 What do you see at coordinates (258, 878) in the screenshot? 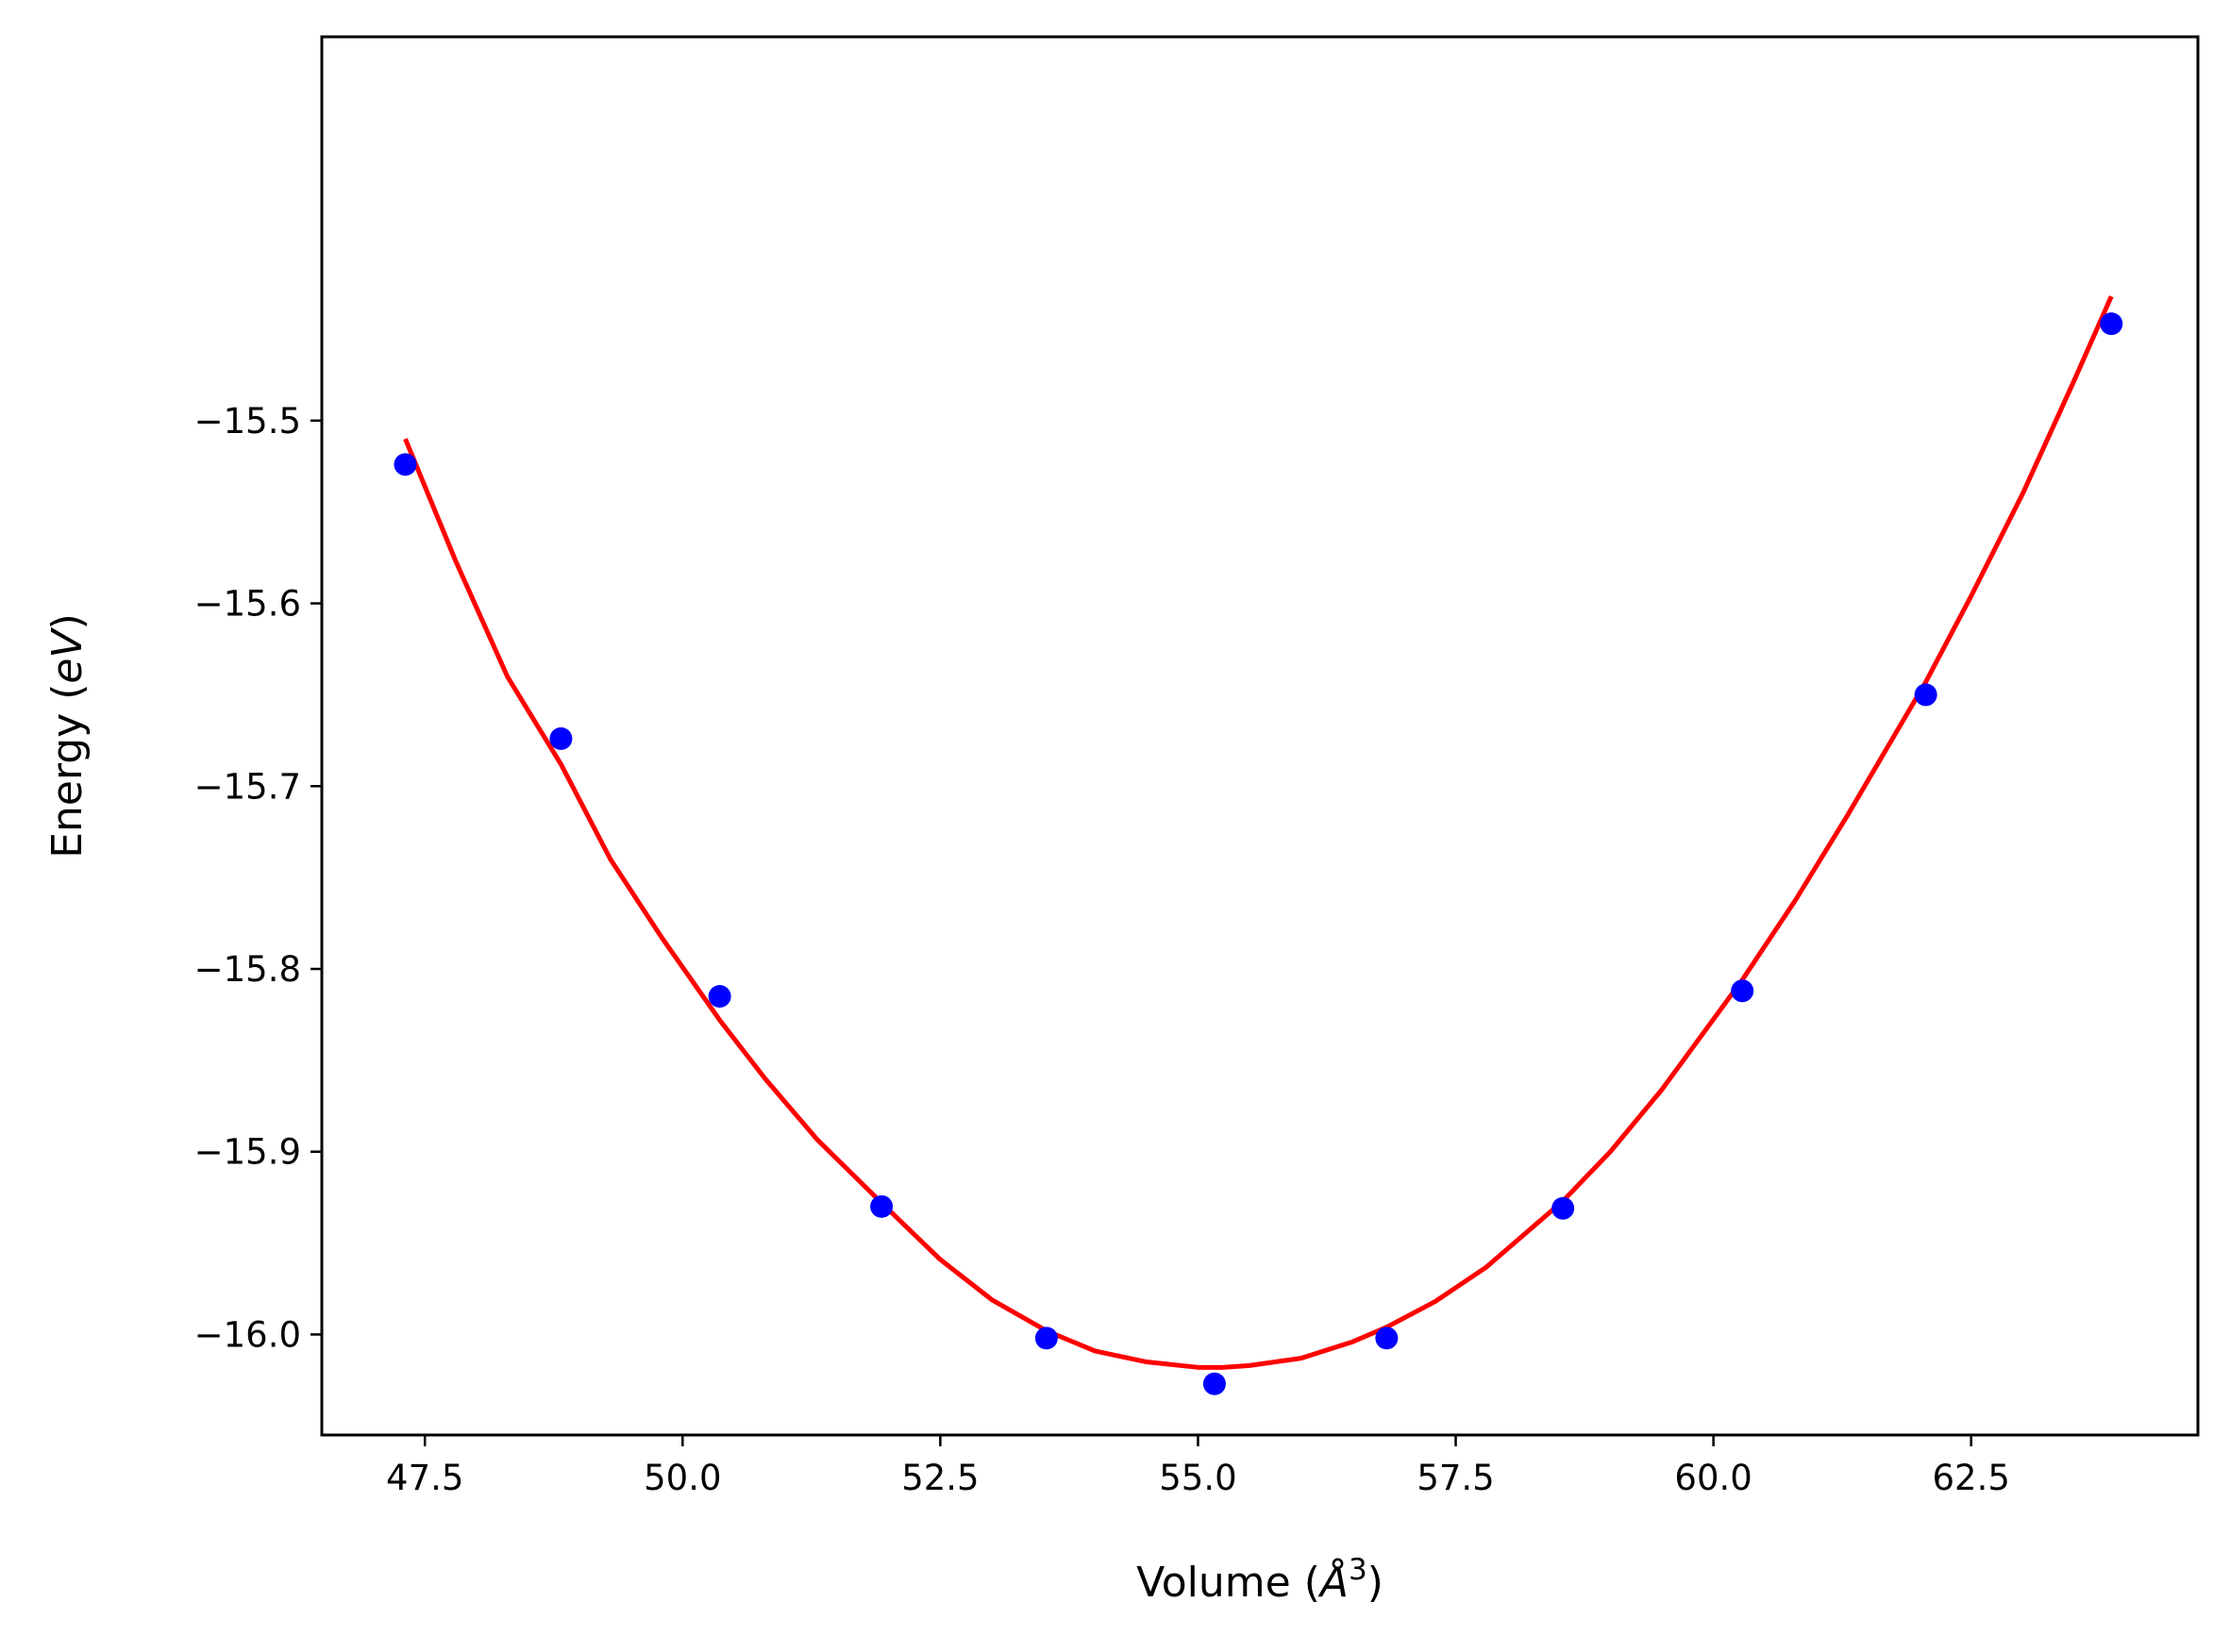
I see `y-axis-ticks: −15.5 −15.6 −15.7 −15.8 −15.9 −16.0` at bounding box center [258, 878].